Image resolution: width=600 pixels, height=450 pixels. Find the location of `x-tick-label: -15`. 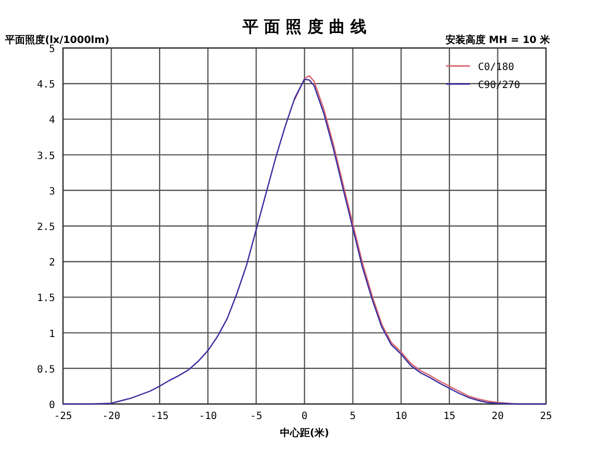

x-tick-label: -15 is located at coordinates (159, 416).